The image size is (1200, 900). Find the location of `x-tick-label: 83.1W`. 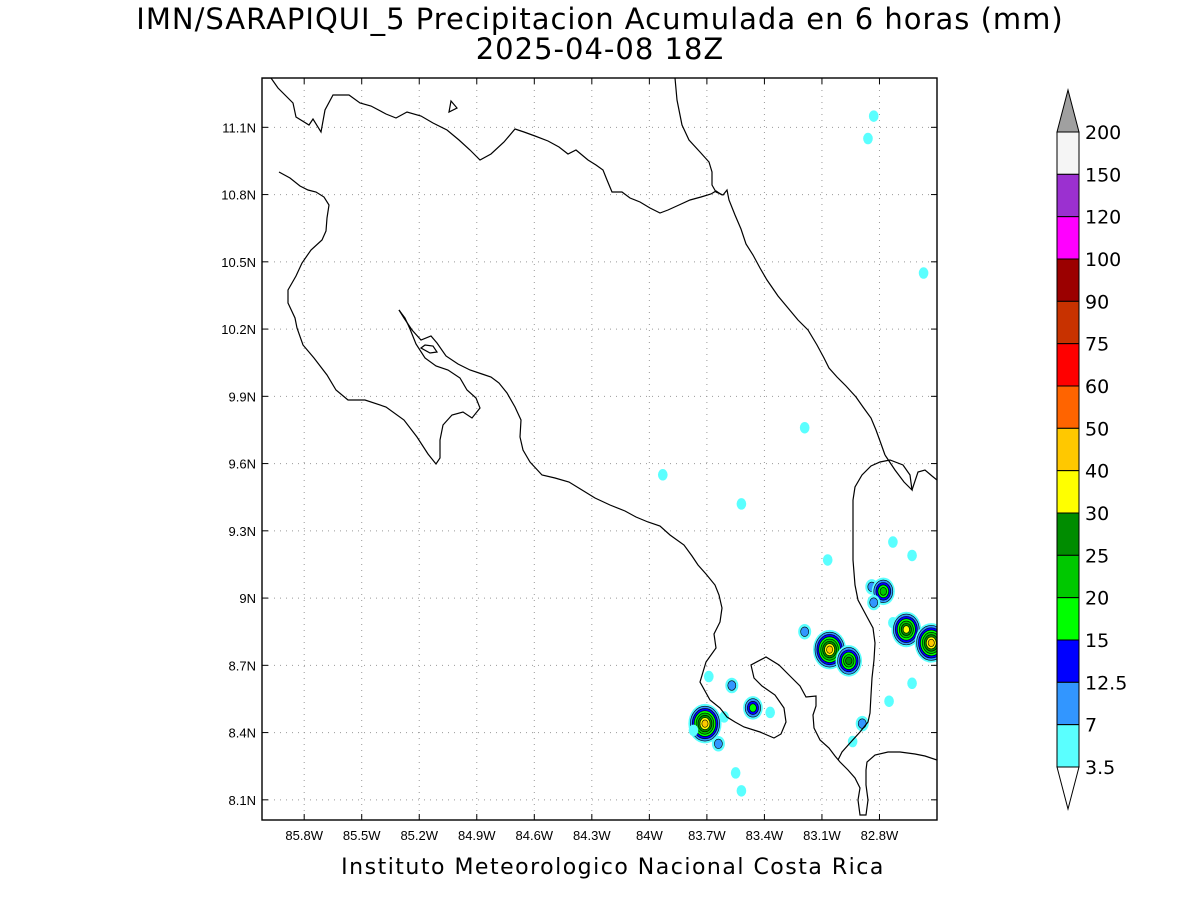

x-tick-label: 83.1W is located at coordinates (822, 835).